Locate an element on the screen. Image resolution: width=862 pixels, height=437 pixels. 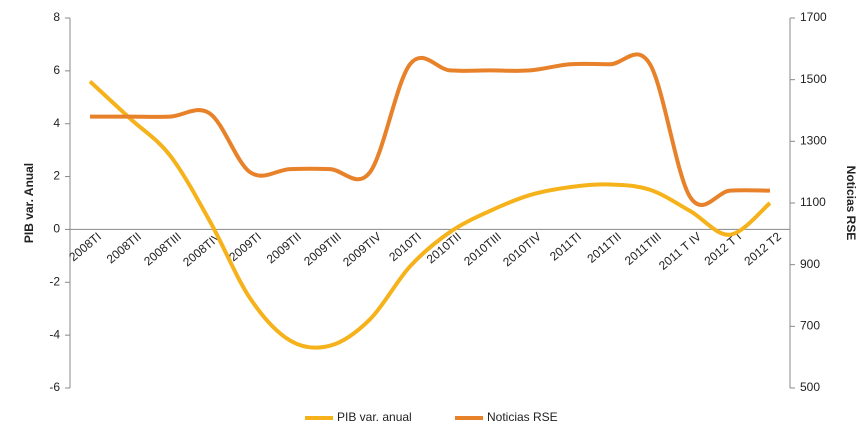
x-tick-label: 2008TI is located at coordinates (85, 246).